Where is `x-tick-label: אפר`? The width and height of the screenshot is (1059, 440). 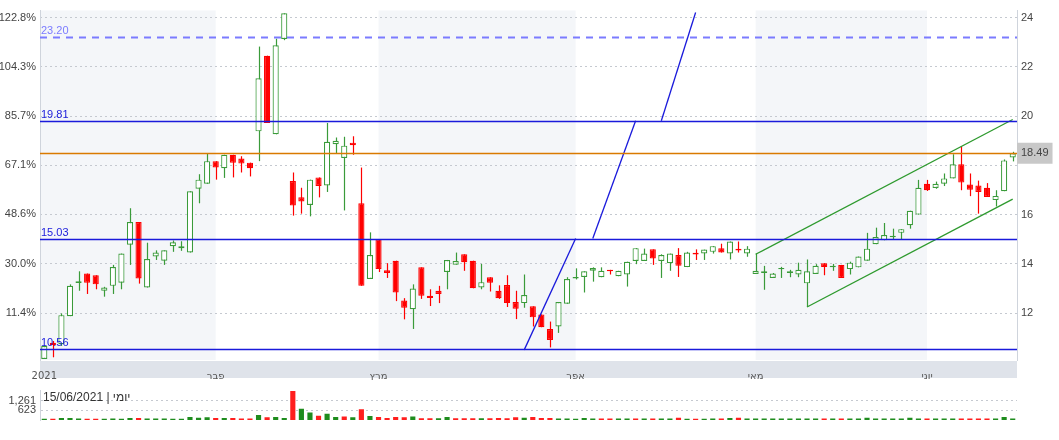
x-tick-label: אפר is located at coordinates (575, 375).